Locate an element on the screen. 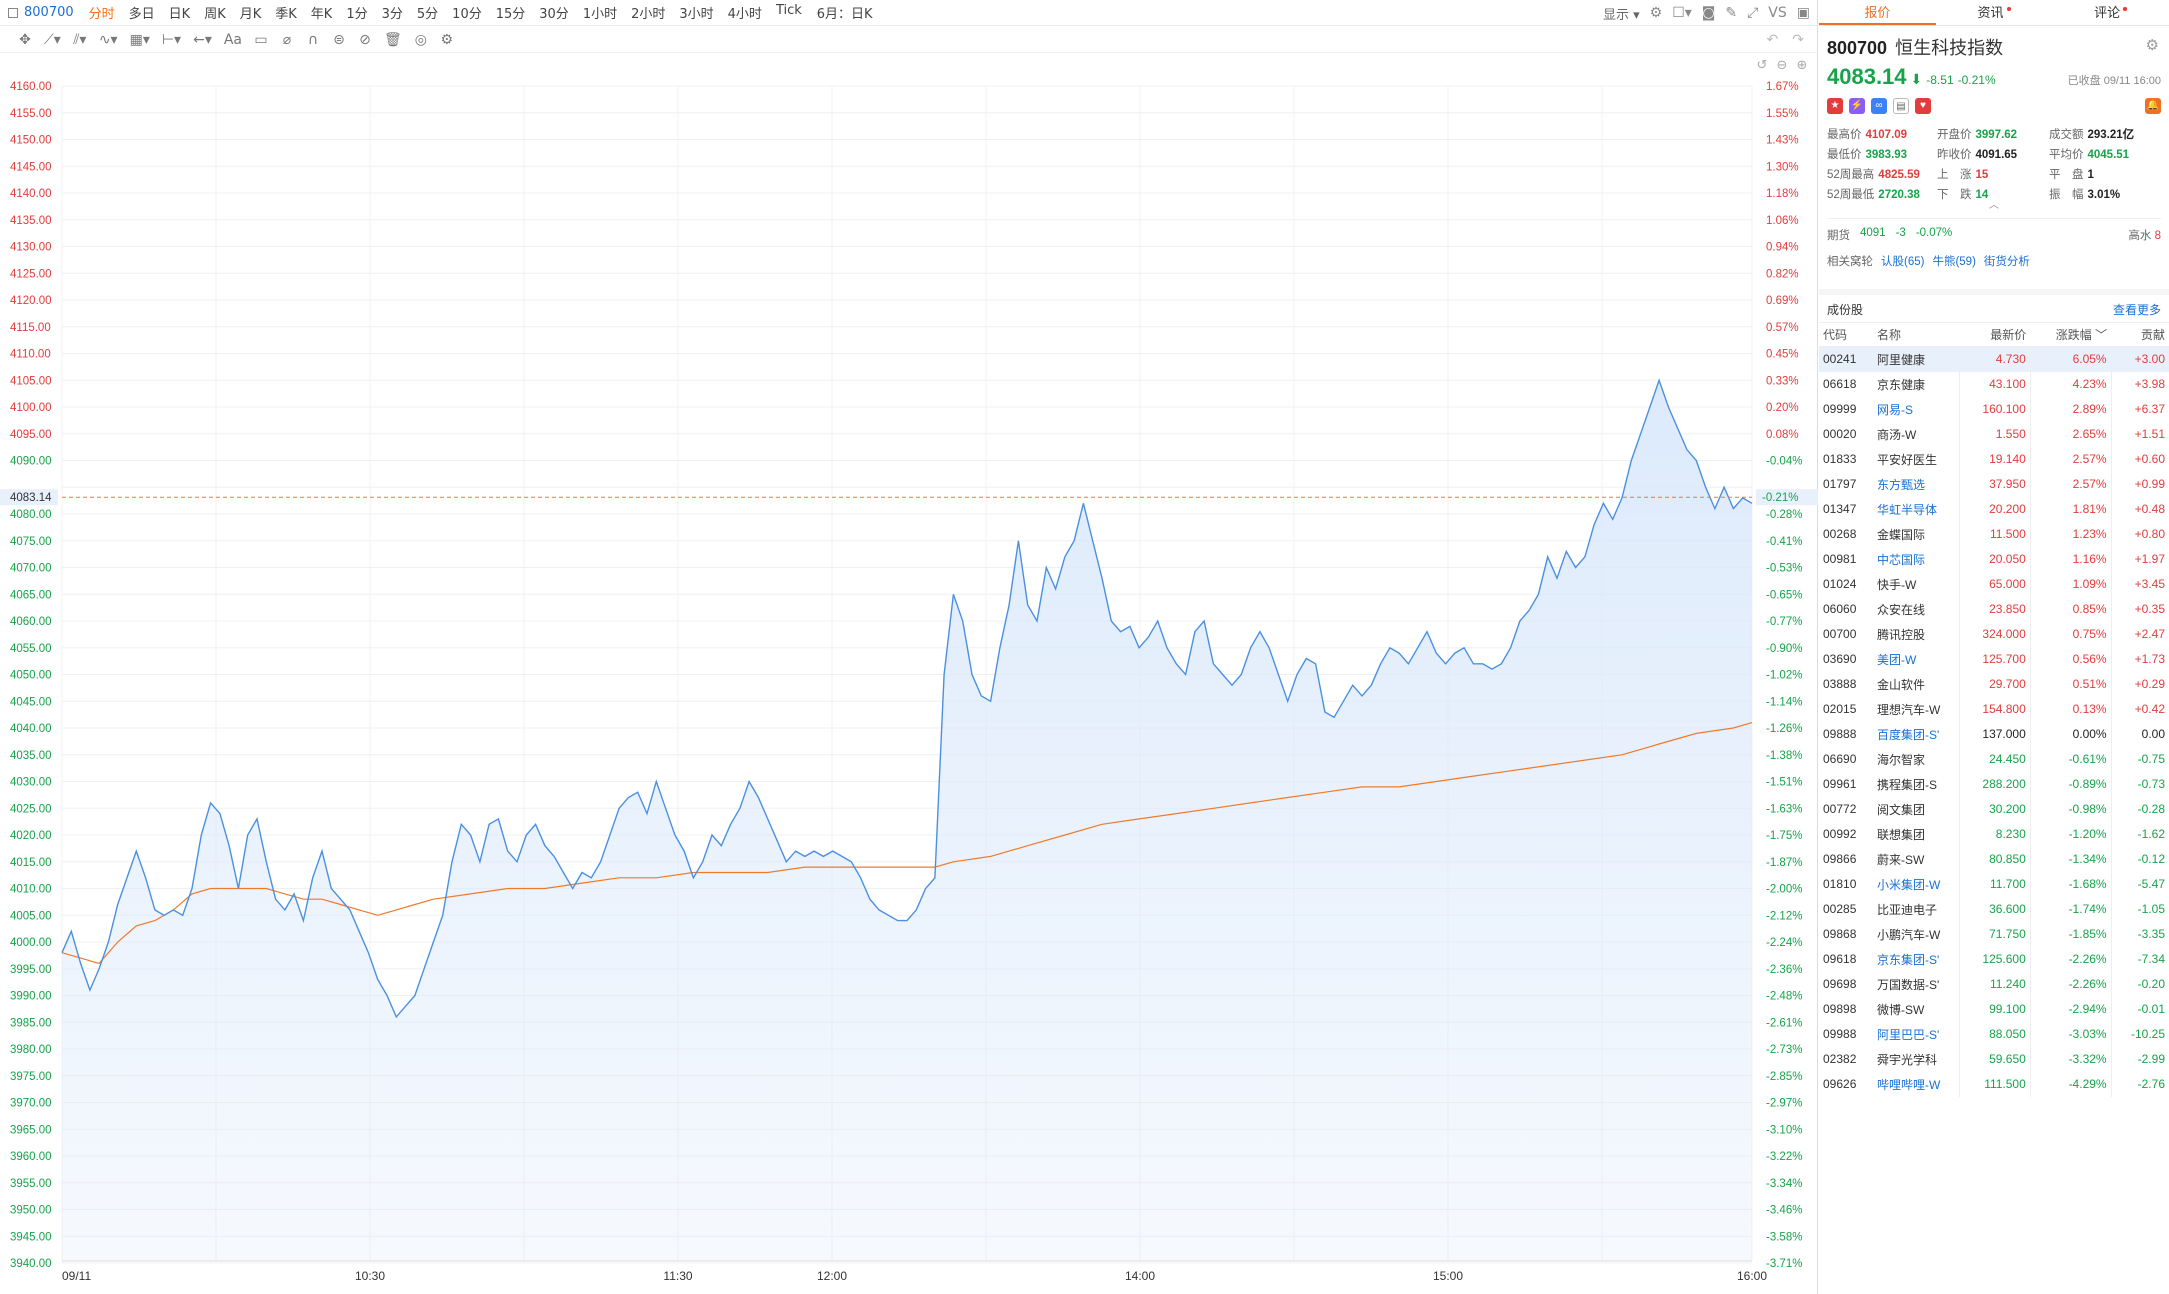  table-row: 06060 众安在线 23.850 0.85% +0.35 is located at coordinates (1994, 609).